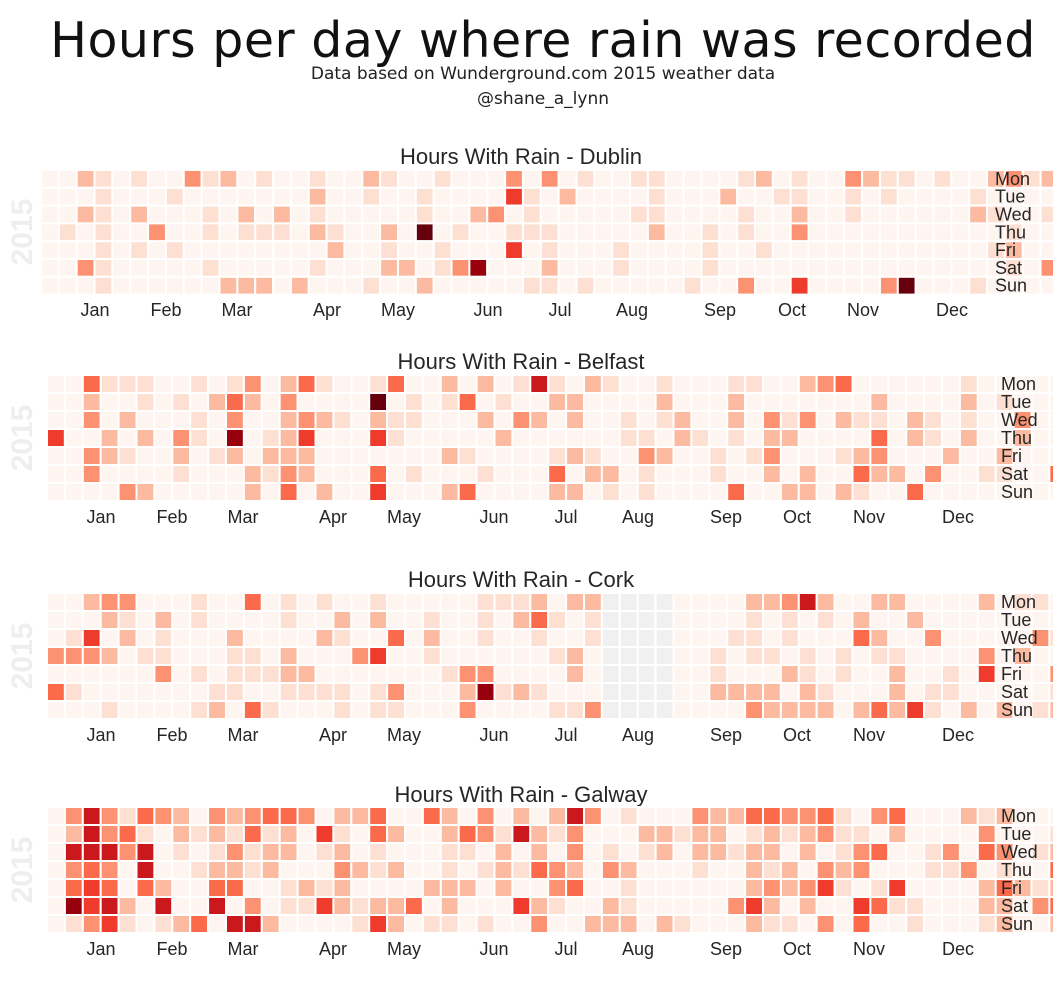 The height and width of the screenshot is (1000, 1053). I want to click on day-label: Sun, so click(1011, 286).